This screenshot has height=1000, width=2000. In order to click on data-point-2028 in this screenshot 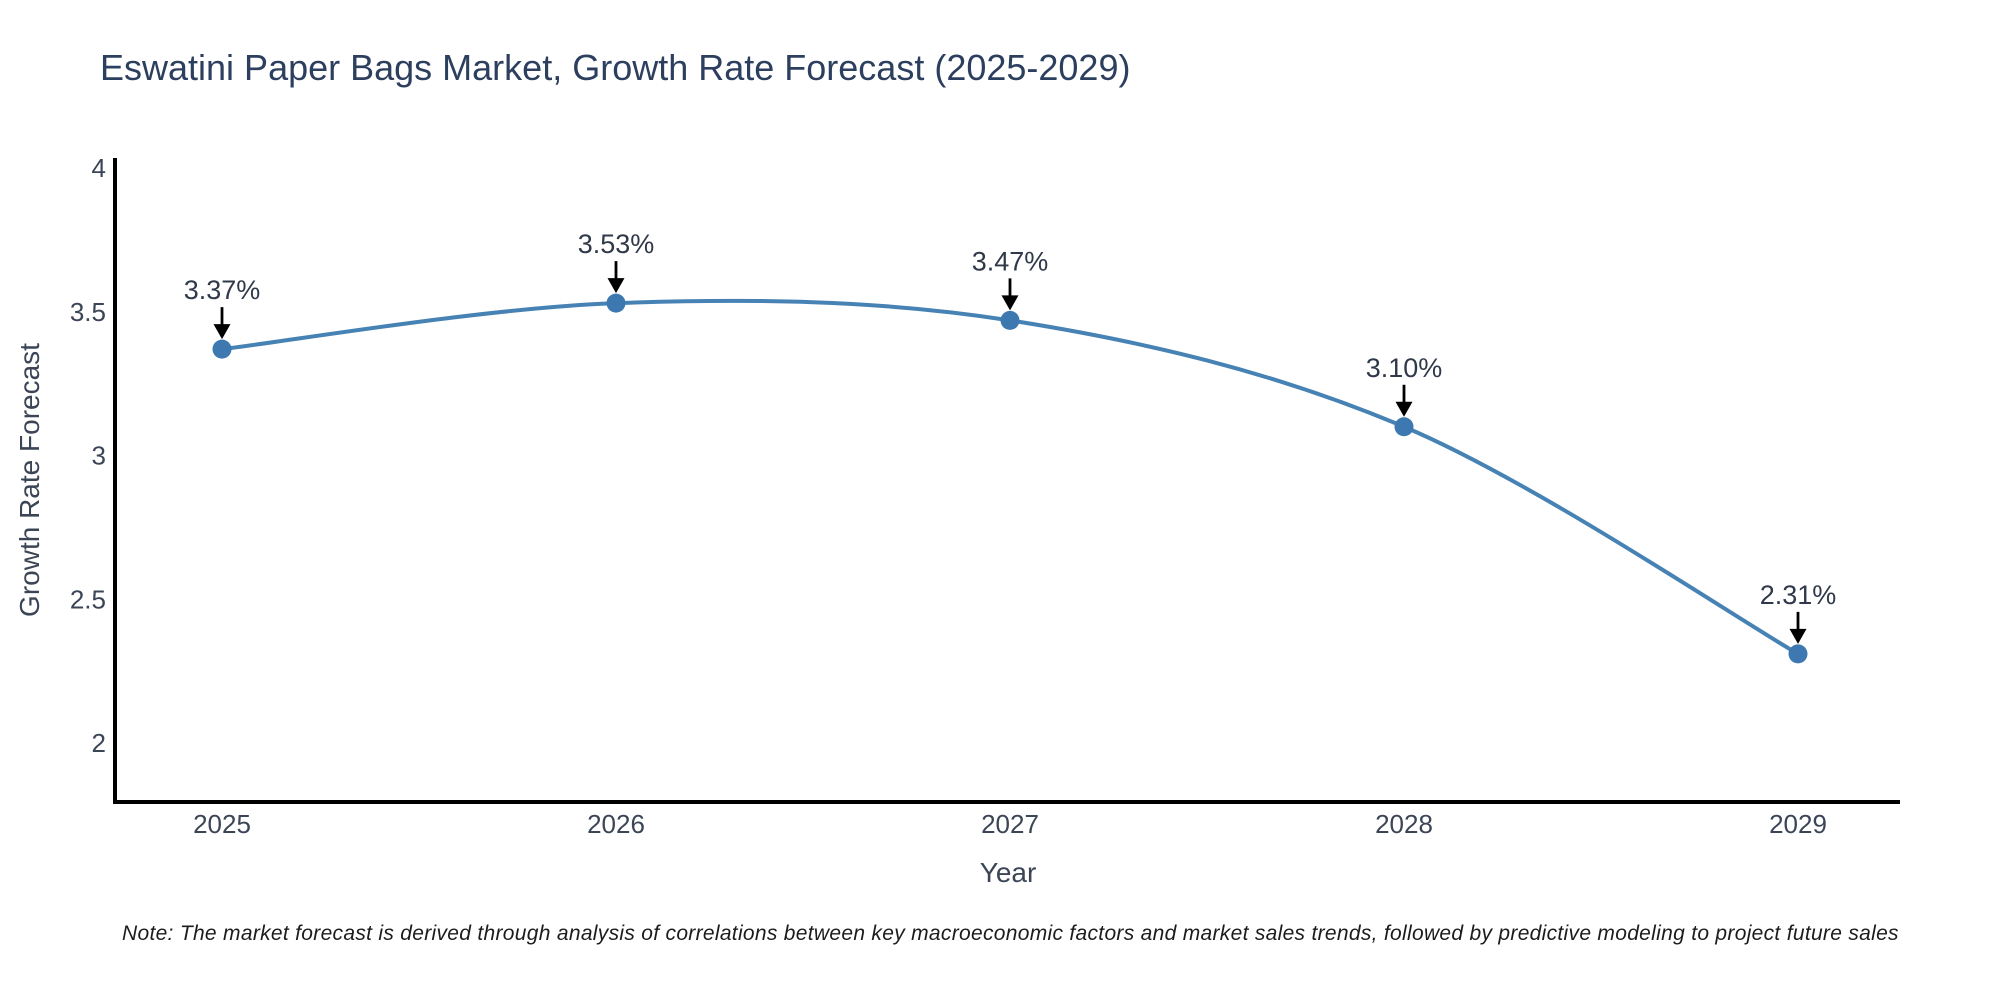, I will do `click(1404, 427)`.